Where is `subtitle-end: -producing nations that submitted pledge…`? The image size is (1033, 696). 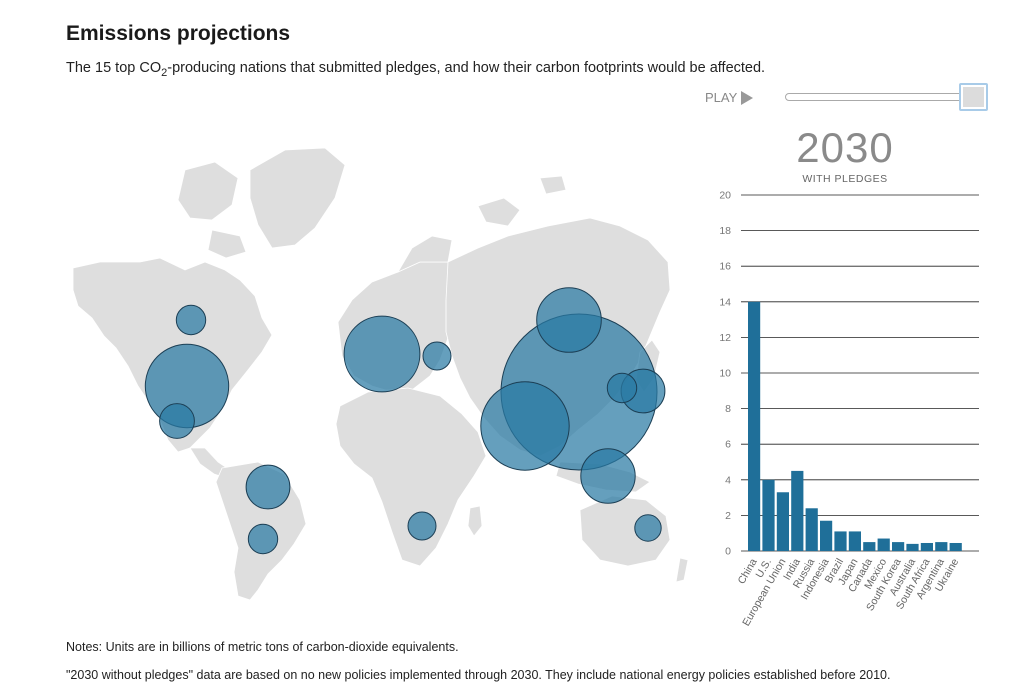
subtitle-end: -producing nations that submitted pledge… is located at coordinates (466, 68).